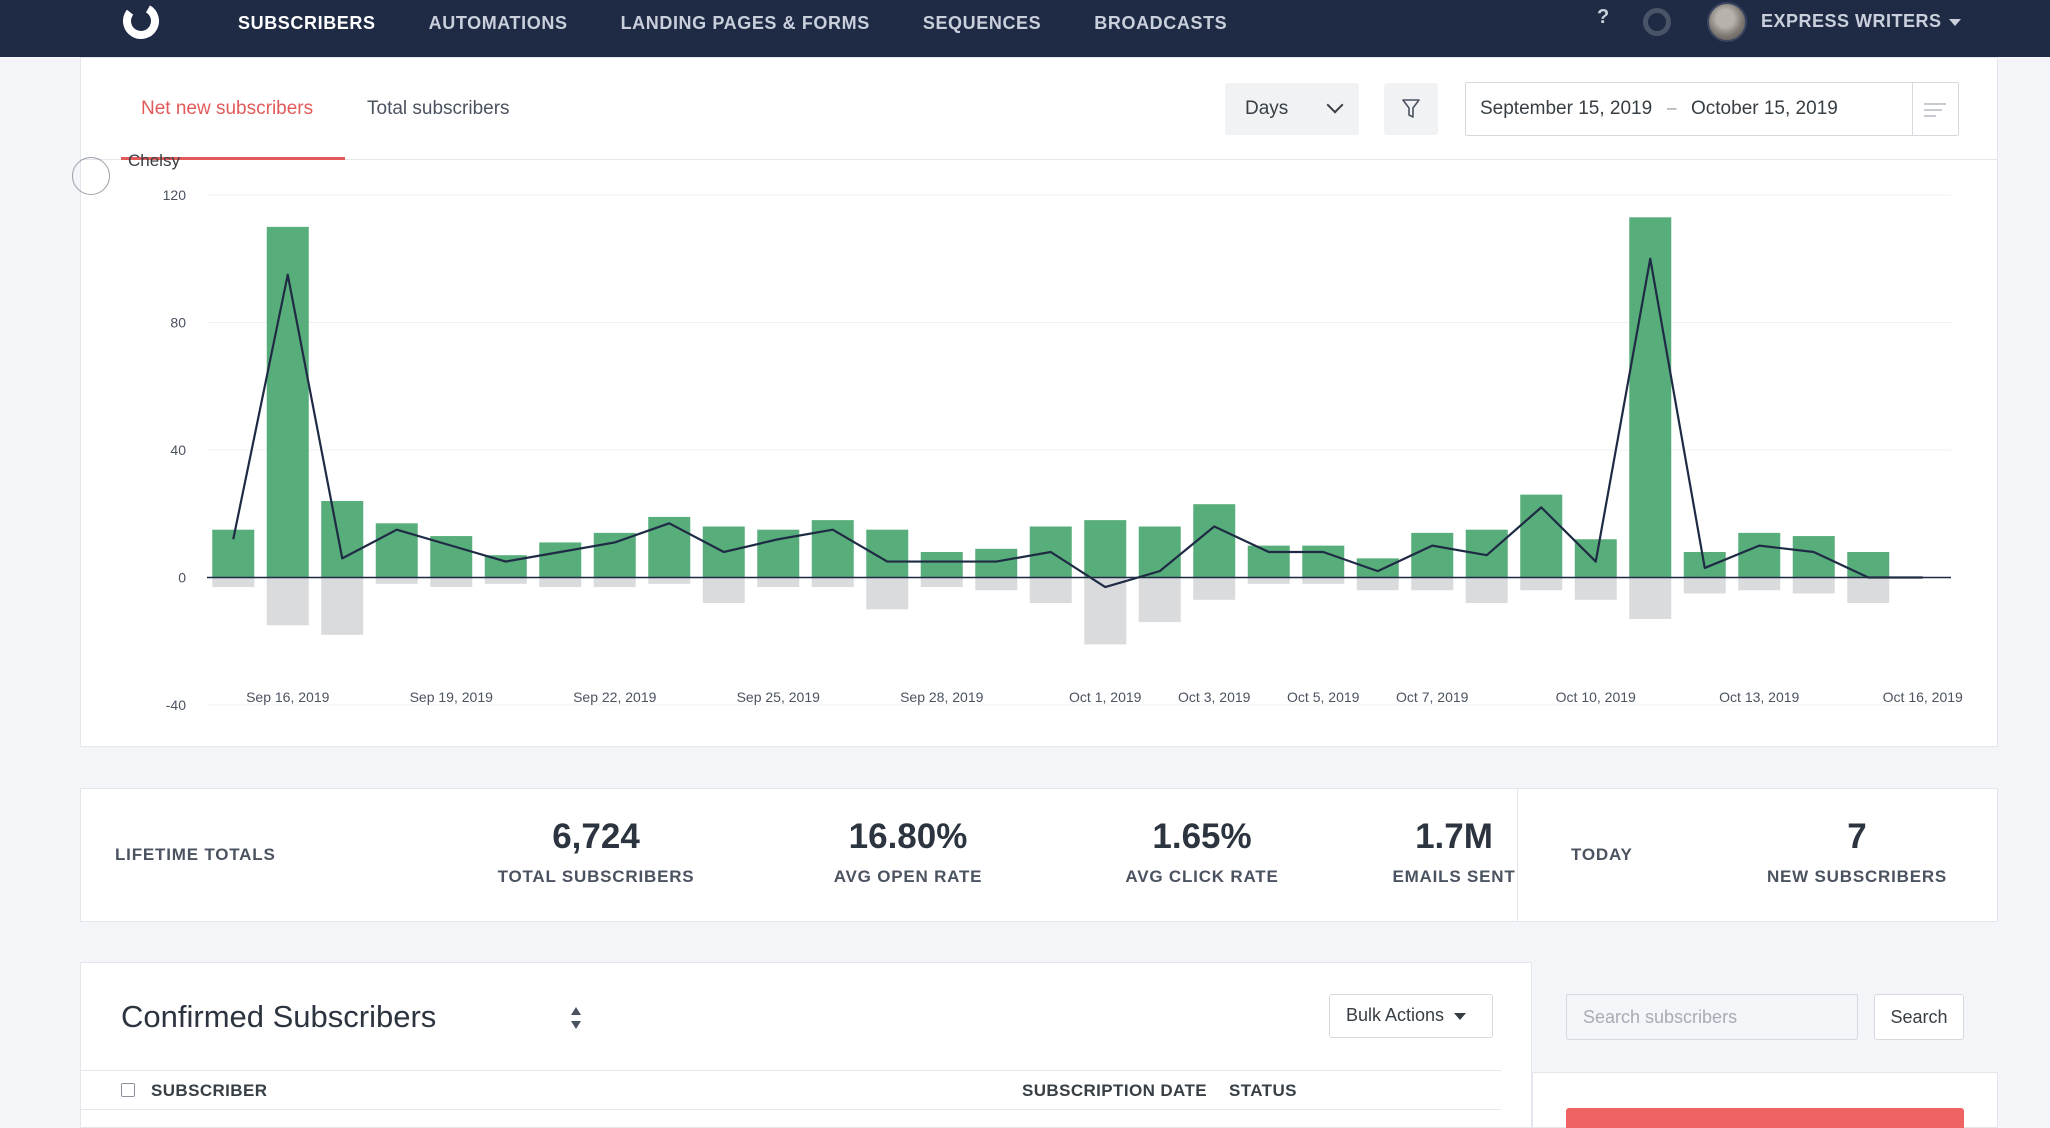  Describe the element at coordinates (1263, 1090) in the screenshot. I see `col-status: STATUS` at that location.